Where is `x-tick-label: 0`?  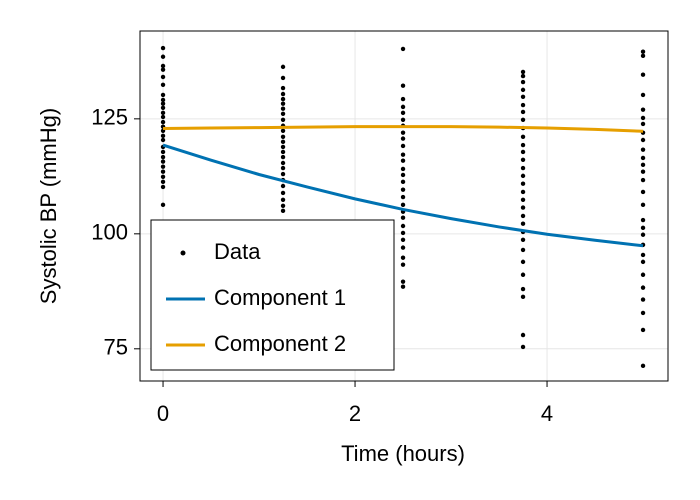 x-tick-label: 0 is located at coordinates (163, 413).